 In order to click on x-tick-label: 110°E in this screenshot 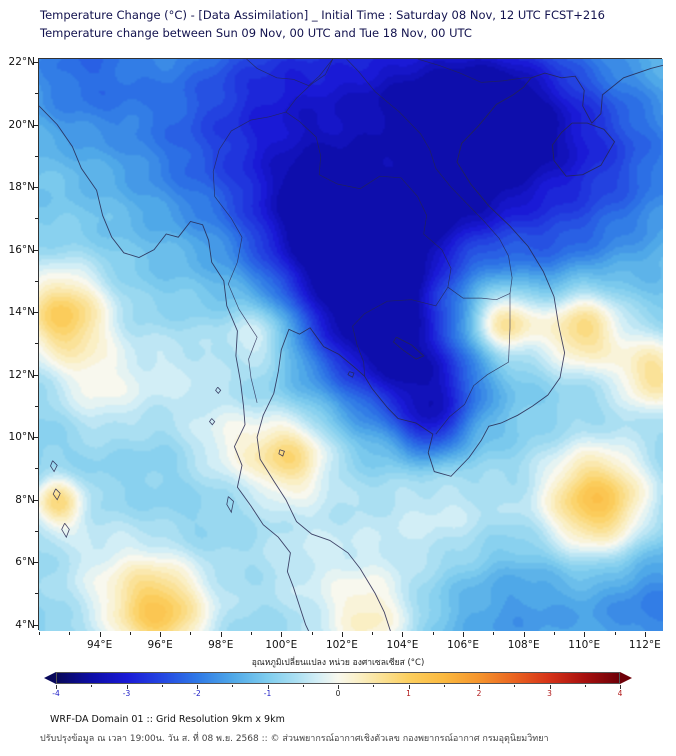, I will do `click(584, 645)`.